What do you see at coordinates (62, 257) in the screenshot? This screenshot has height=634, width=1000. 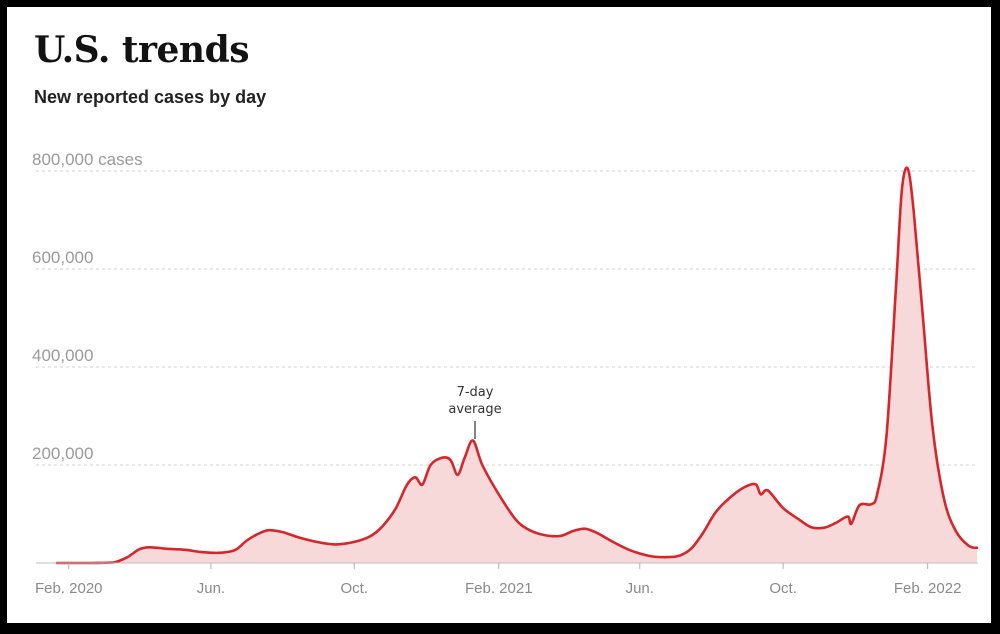 I see `y-tick-label: 600,000` at bounding box center [62, 257].